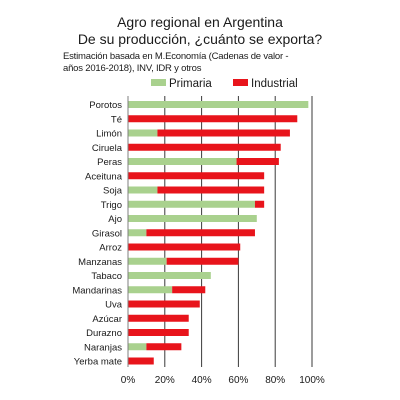 This screenshot has height=400, width=400. What do you see at coordinates (109, 134) in the screenshot?
I see `category-label: Limón` at bounding box center [109, 134].